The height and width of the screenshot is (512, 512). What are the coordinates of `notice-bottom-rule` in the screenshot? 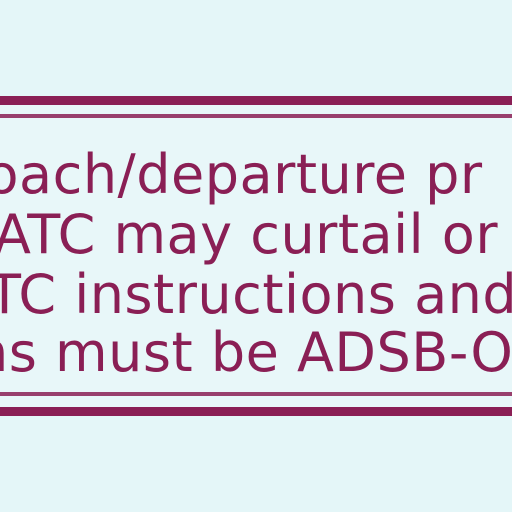 It's located at (256, 394).